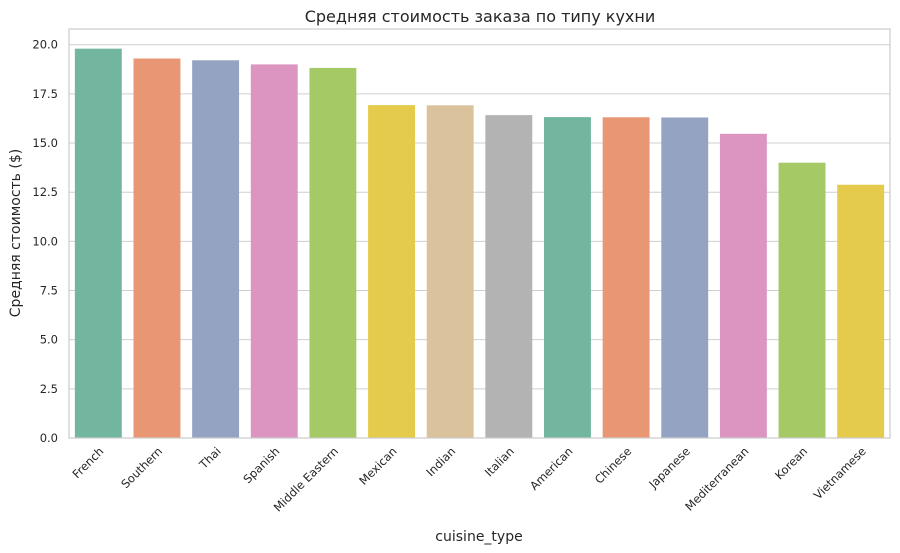 Image resolution: width=900 pixels, height=553 pixels. Describe the element at coordinates (210, 458) in the screenshot. I see `x-tick-label: Thai` at that location.